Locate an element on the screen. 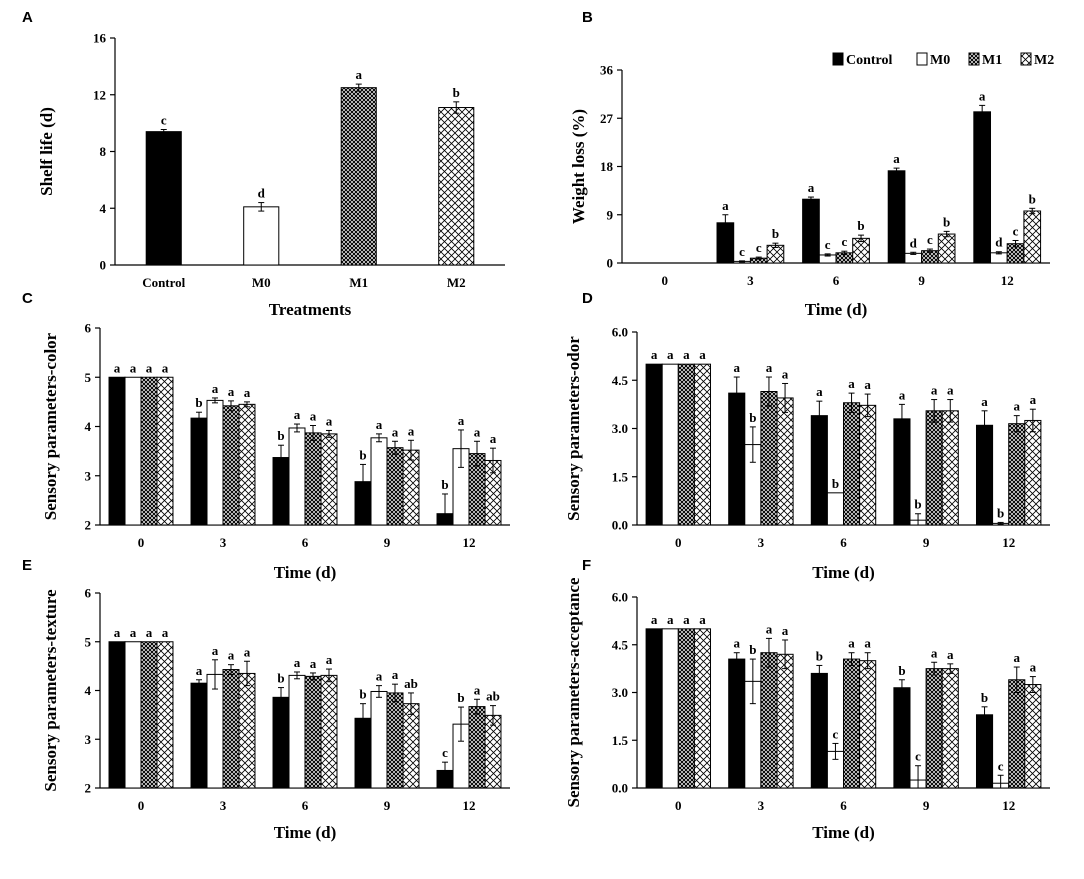 Image resolution: width=1084 pixels, height=879 pixels. y-tick-label: 12 is located at coordinates (99, 94).